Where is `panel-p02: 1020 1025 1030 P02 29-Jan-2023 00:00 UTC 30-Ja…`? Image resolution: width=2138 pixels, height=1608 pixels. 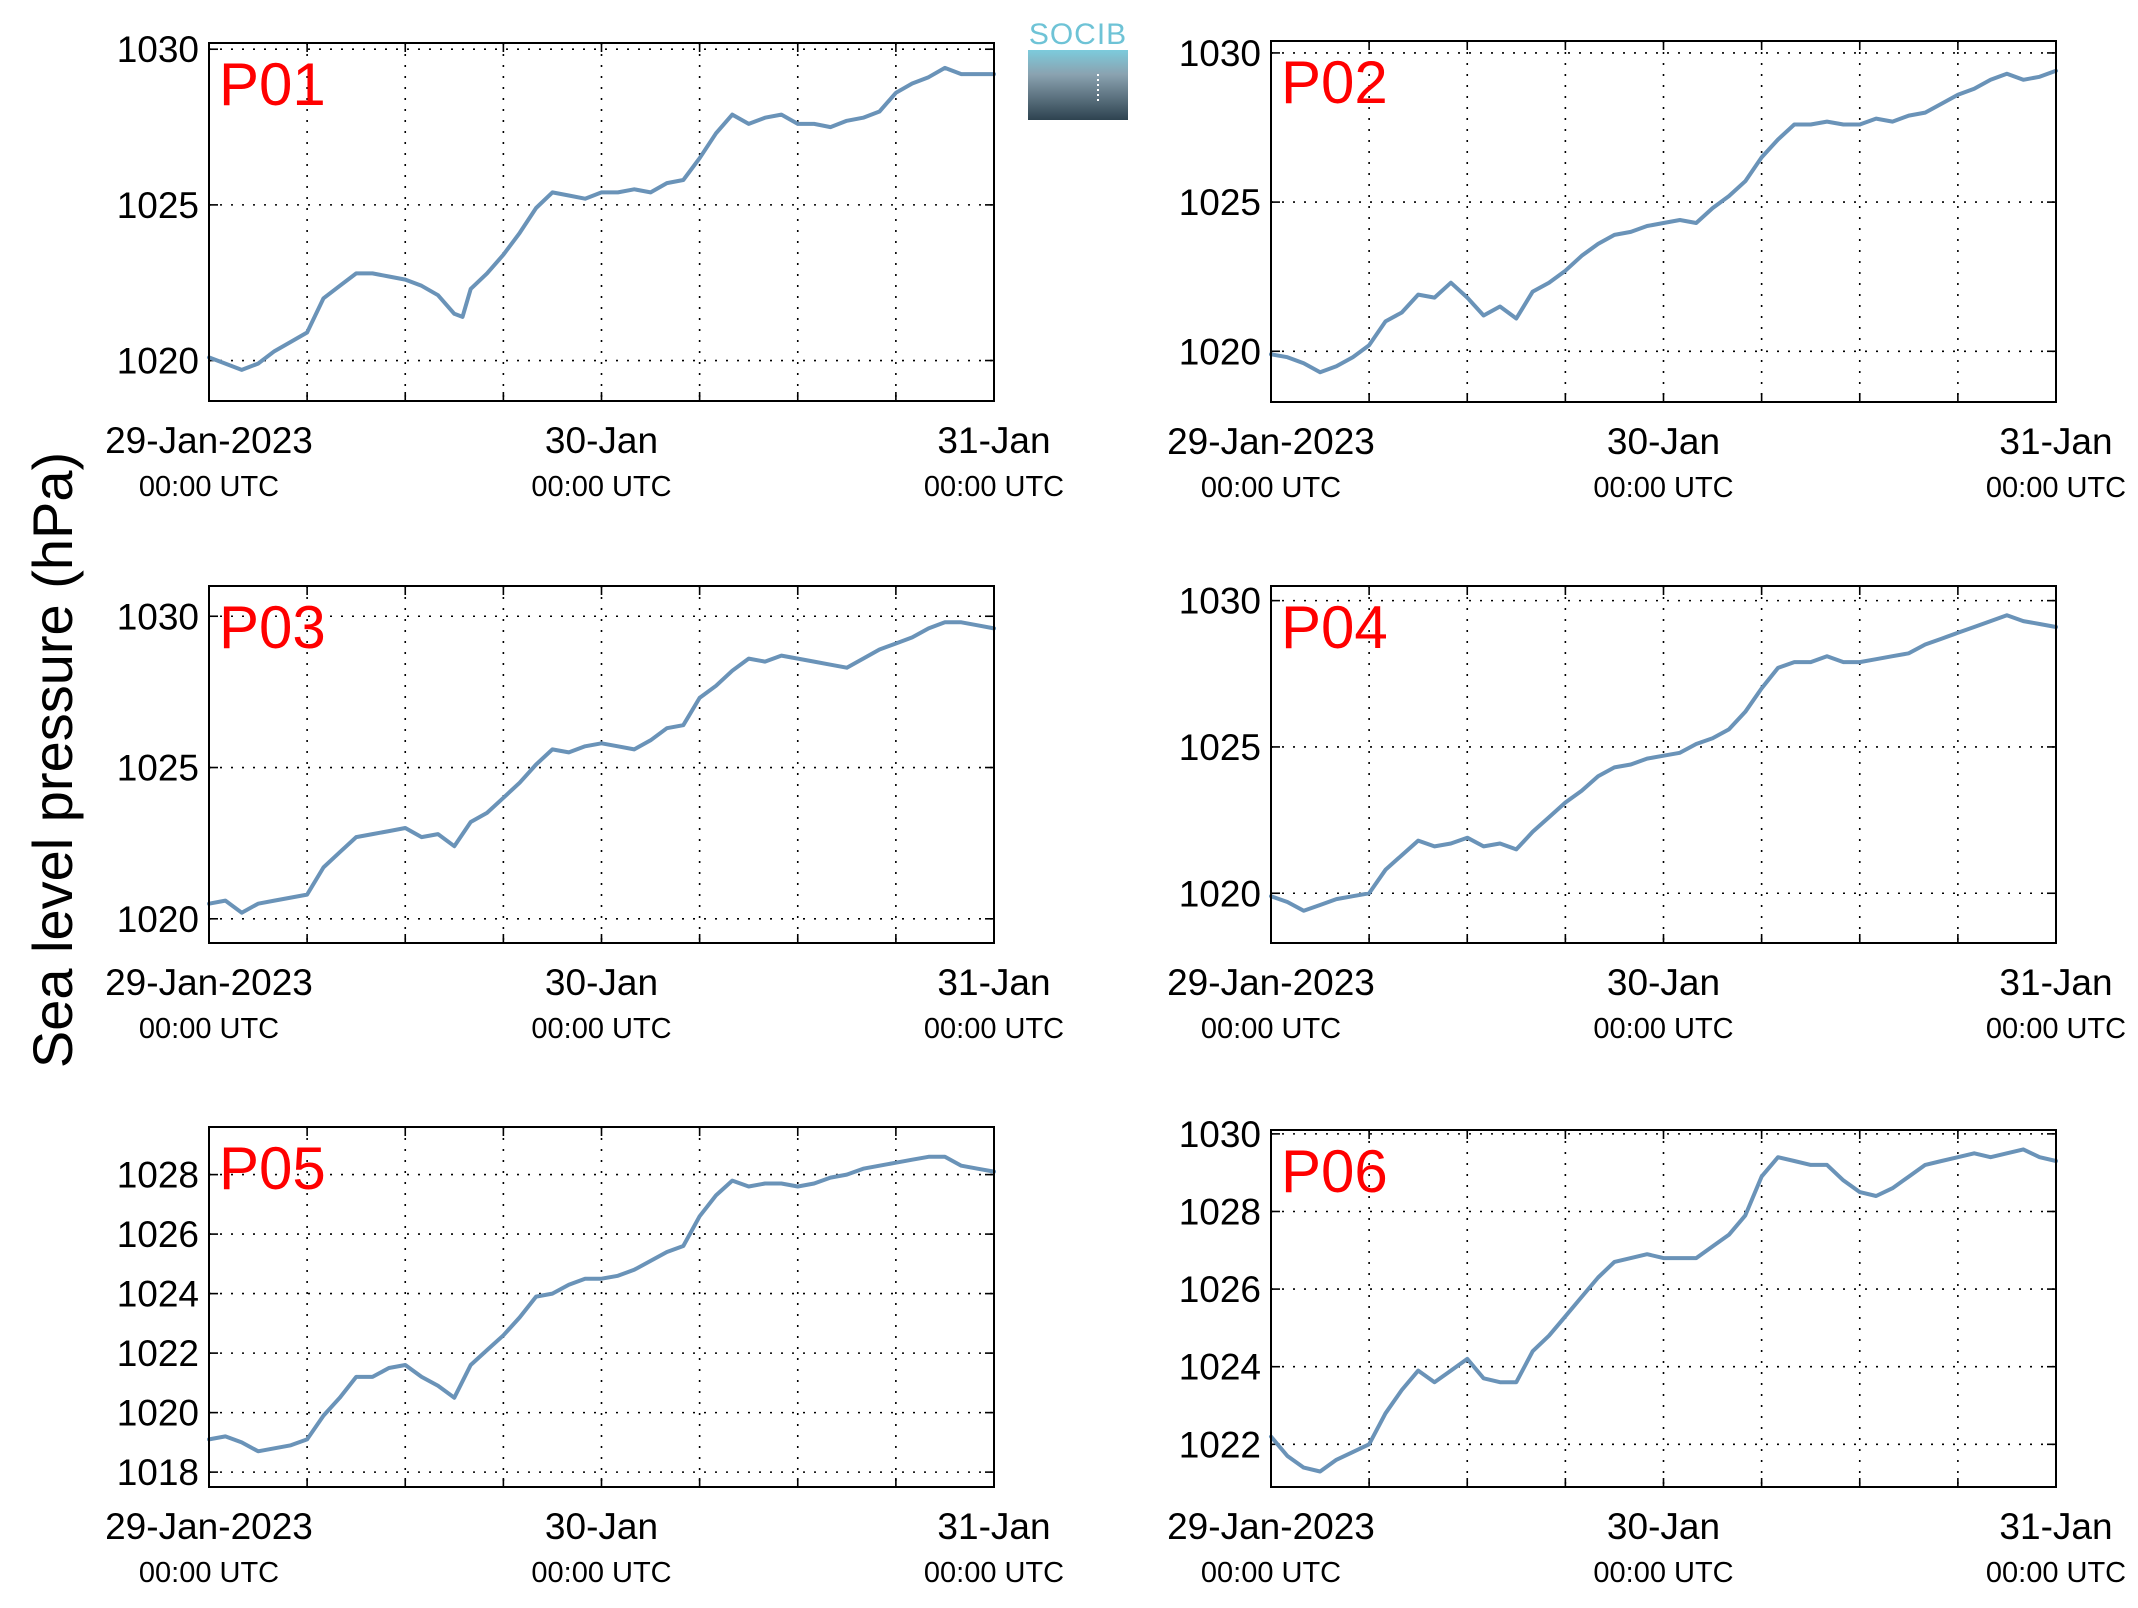
panel-p02: 1020 1025 1030 P02 29-Jan-2023 00:00 UTC 30-Ja… is located at coordinates (1646, 268).